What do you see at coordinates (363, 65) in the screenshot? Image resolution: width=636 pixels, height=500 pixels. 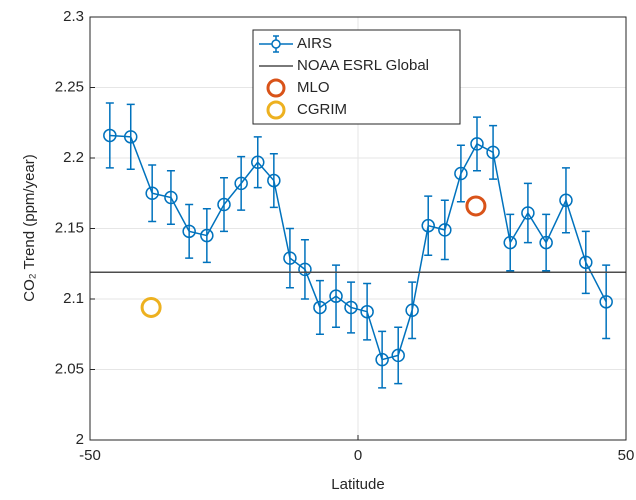 I see `legend-label: NOAA ESRL Global` at bounding box center [363, 65].